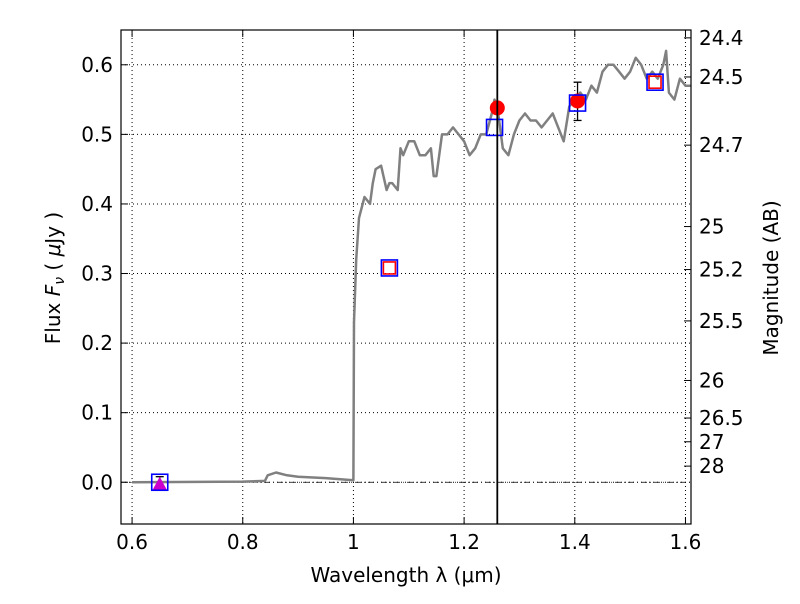 The image size is (800, 604). Describe the element at coordinates (405, 575) in the screenshot. I see `x-axis-label: Wavelength λ (μm)` at that location.